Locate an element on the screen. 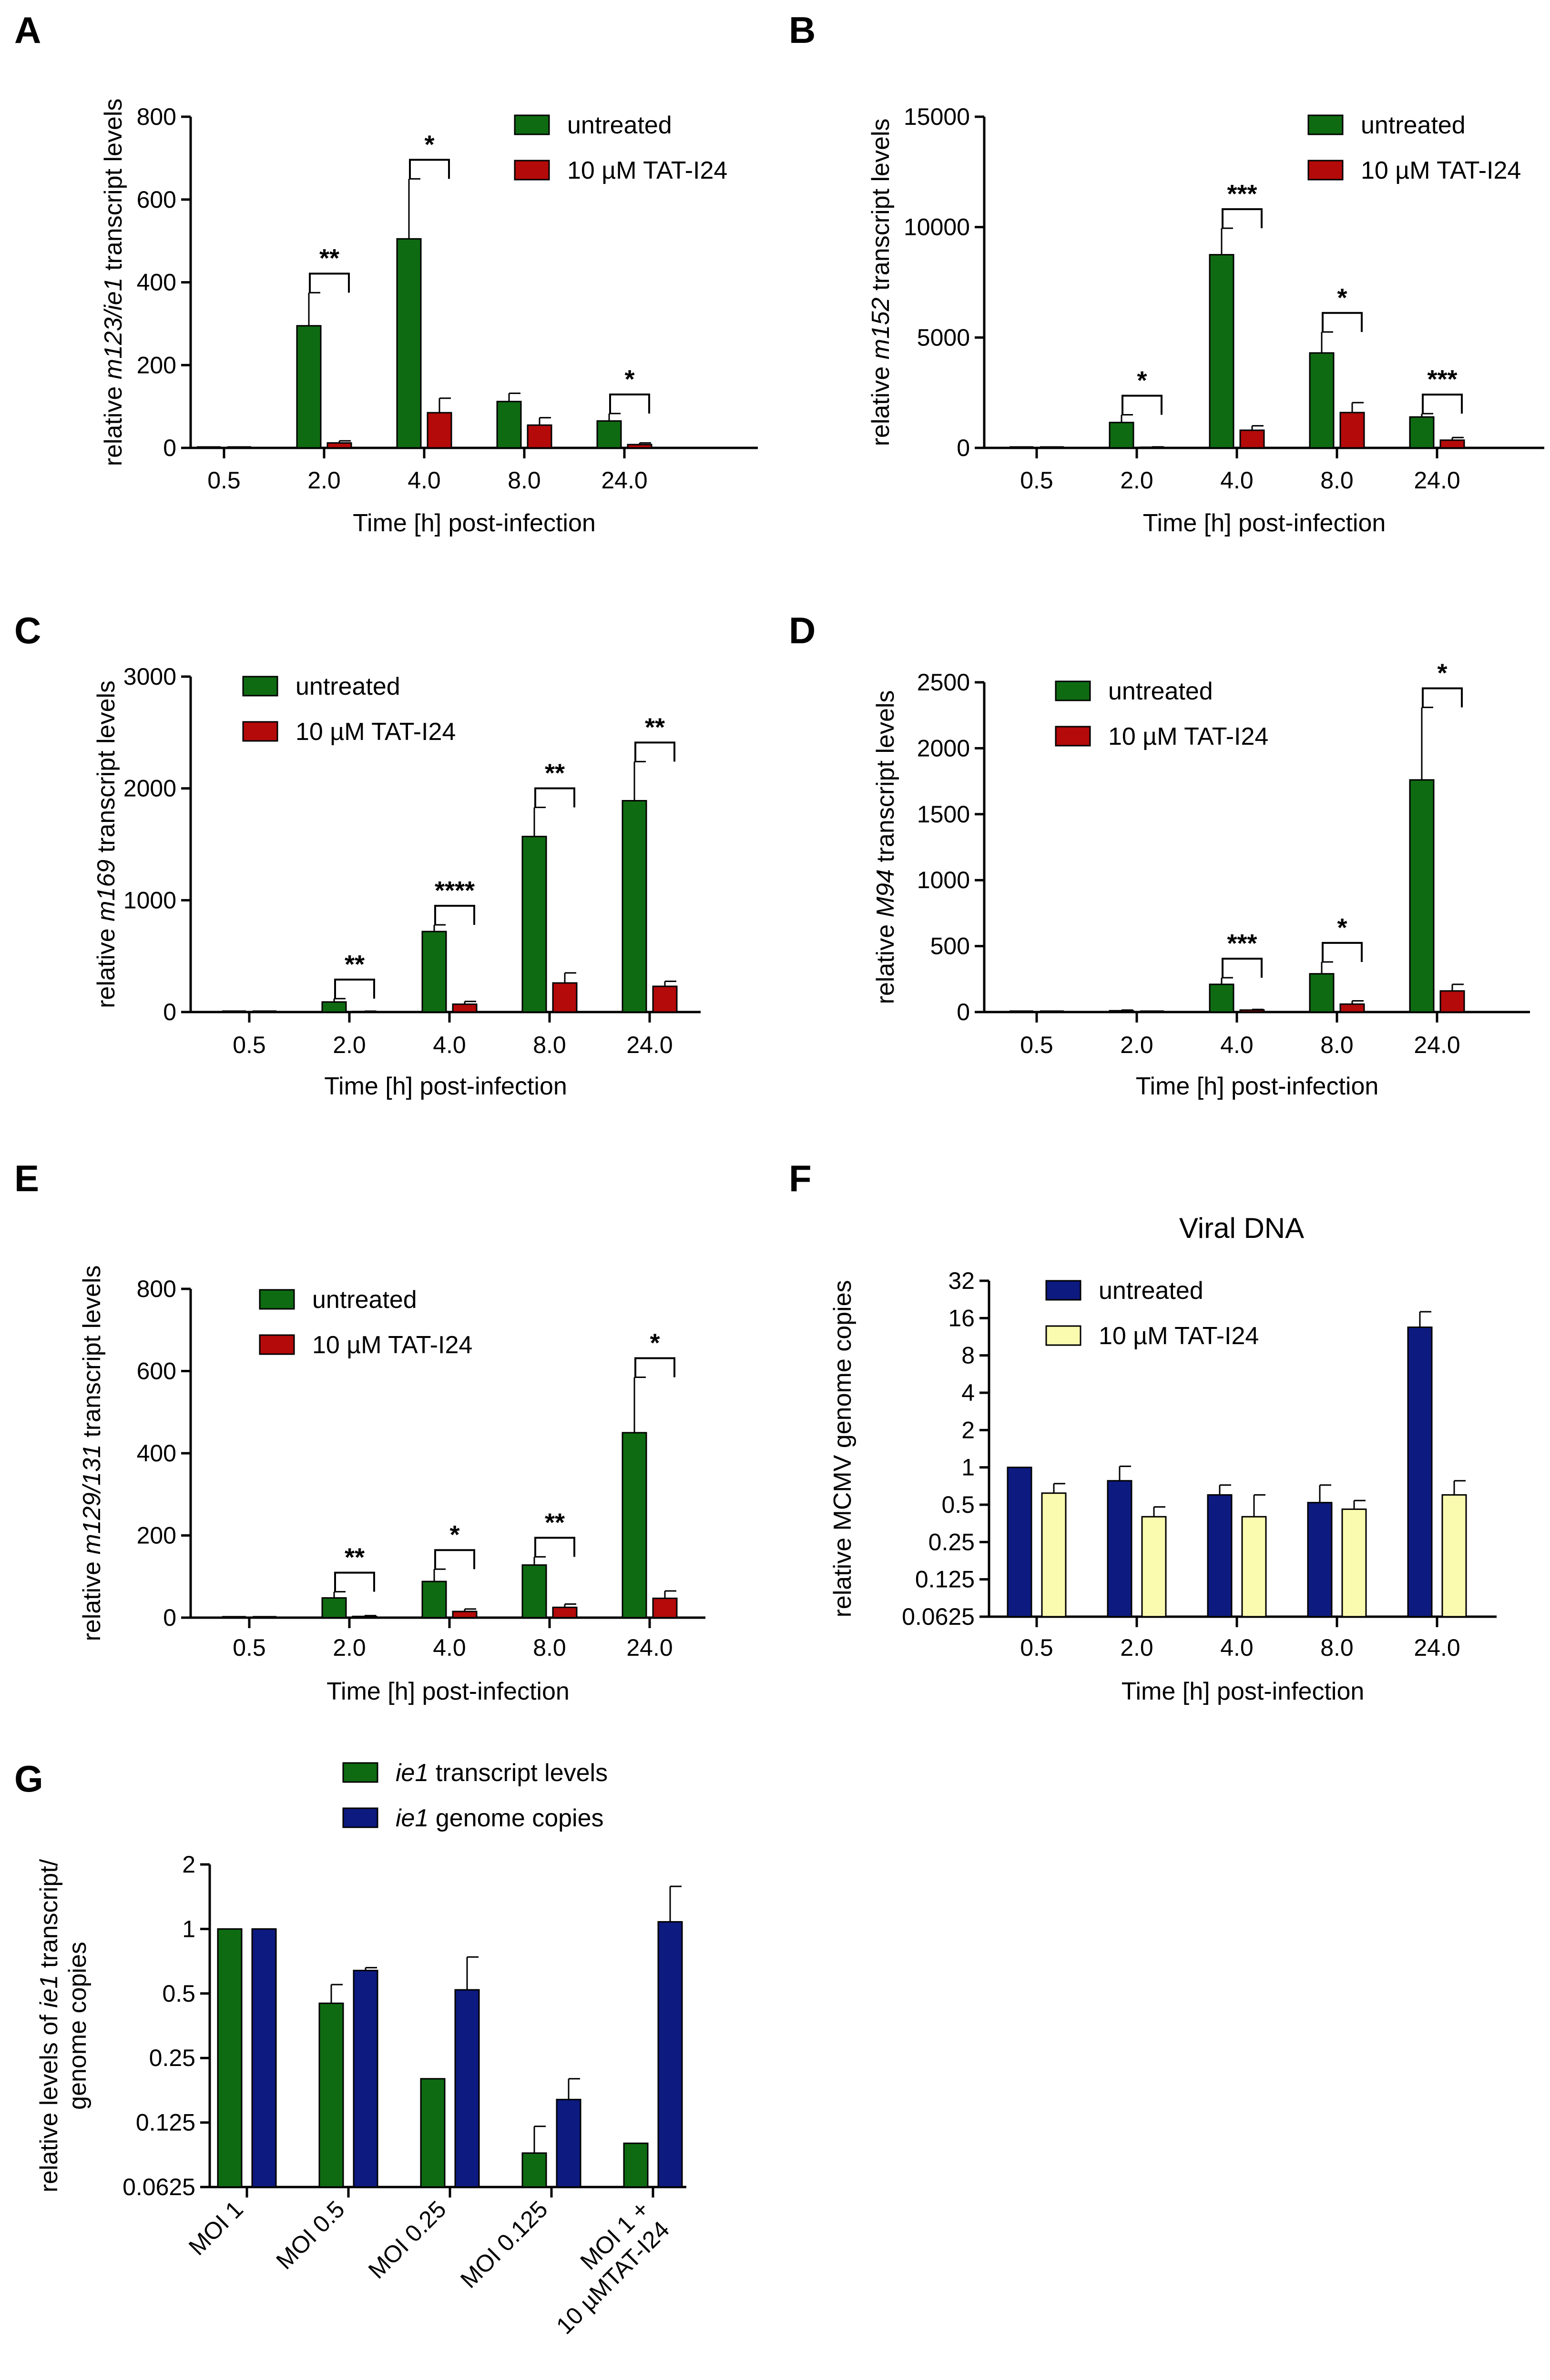  chart-title: Viral DNA is located at coordinates (1241, 1228).